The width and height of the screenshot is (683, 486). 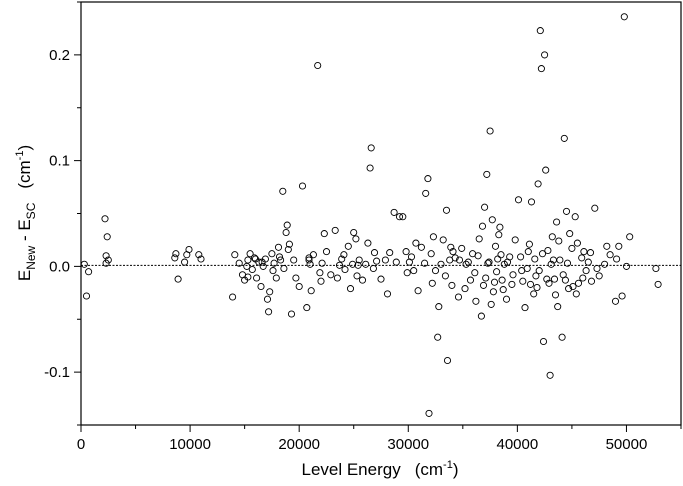 I want to click on x-axis-unit-open: (cm, so click(x=429, y=469).